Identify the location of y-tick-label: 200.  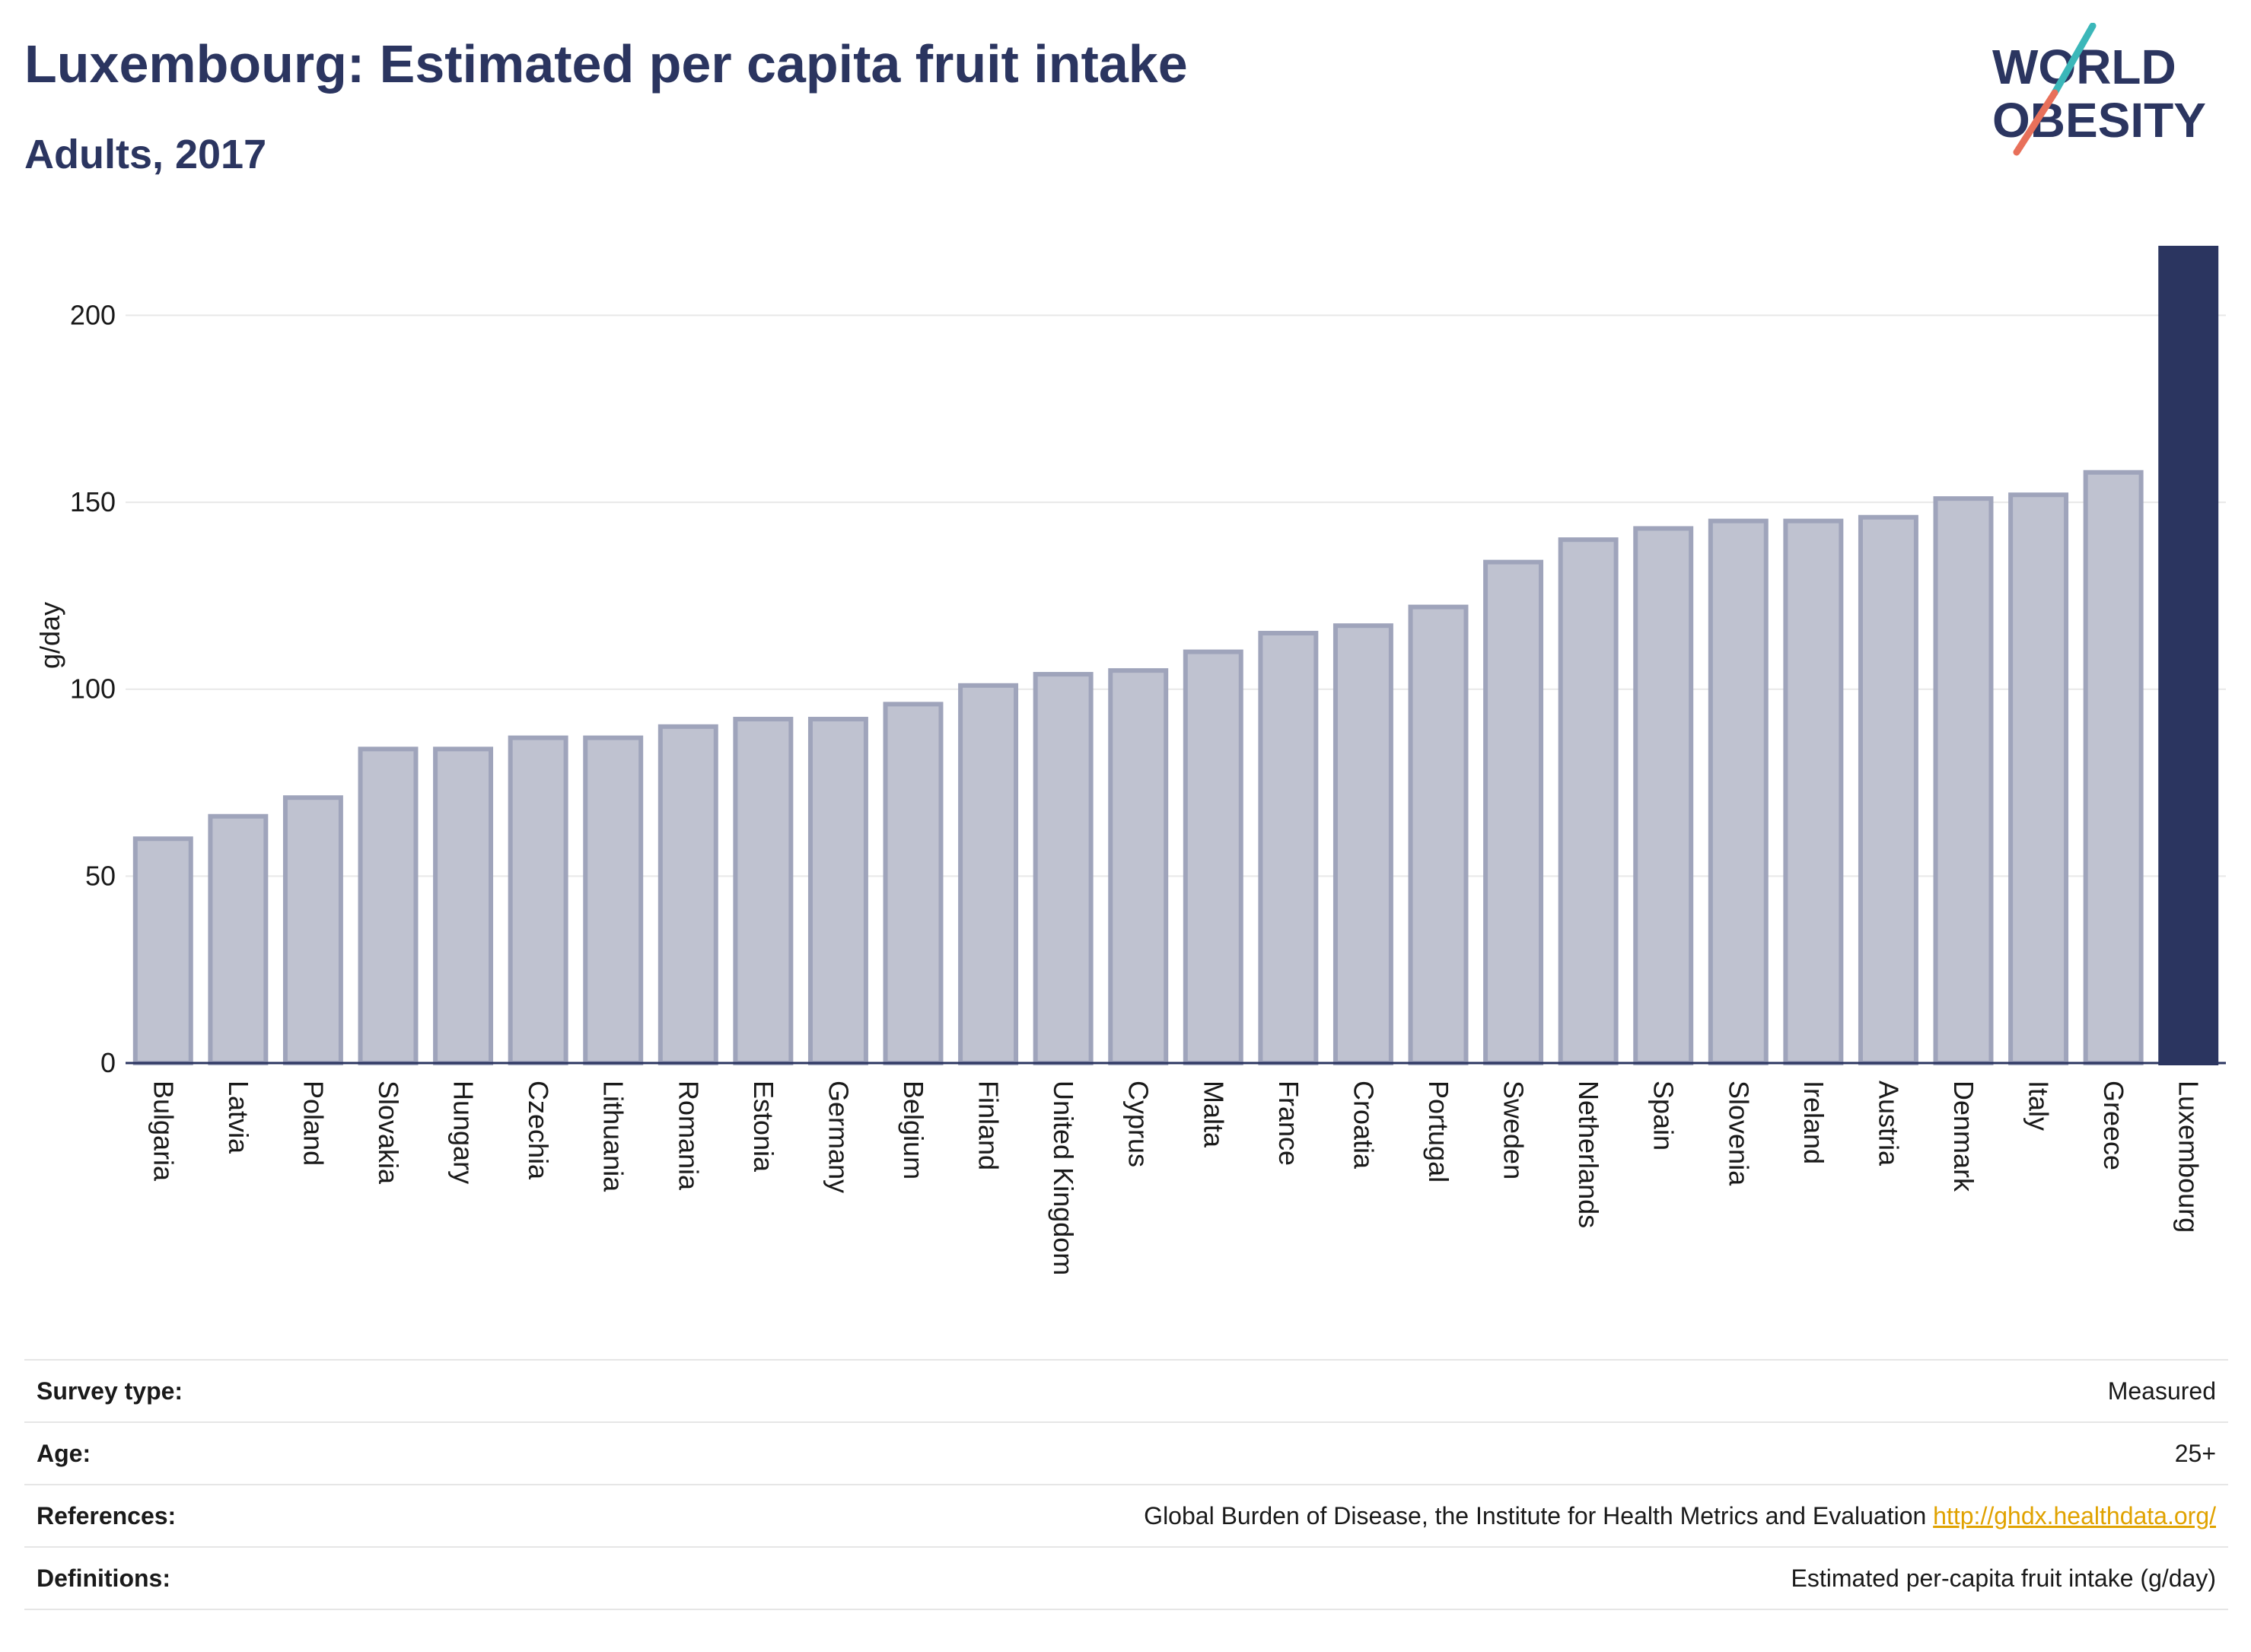
(93, 314).